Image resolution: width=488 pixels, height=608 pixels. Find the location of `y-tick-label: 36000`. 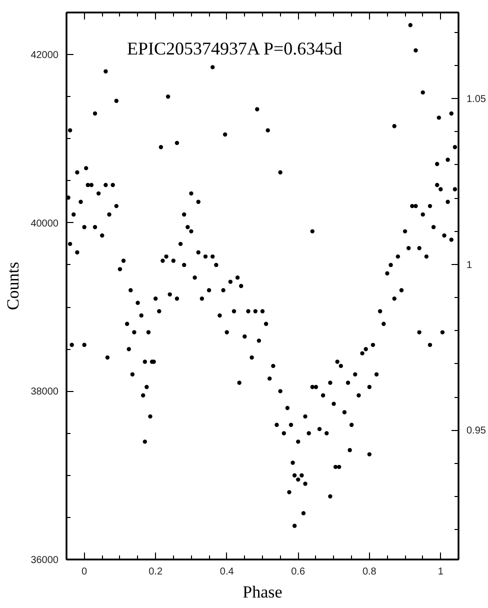

y-tick-label: 36000 is located at coordinates (44, 560).